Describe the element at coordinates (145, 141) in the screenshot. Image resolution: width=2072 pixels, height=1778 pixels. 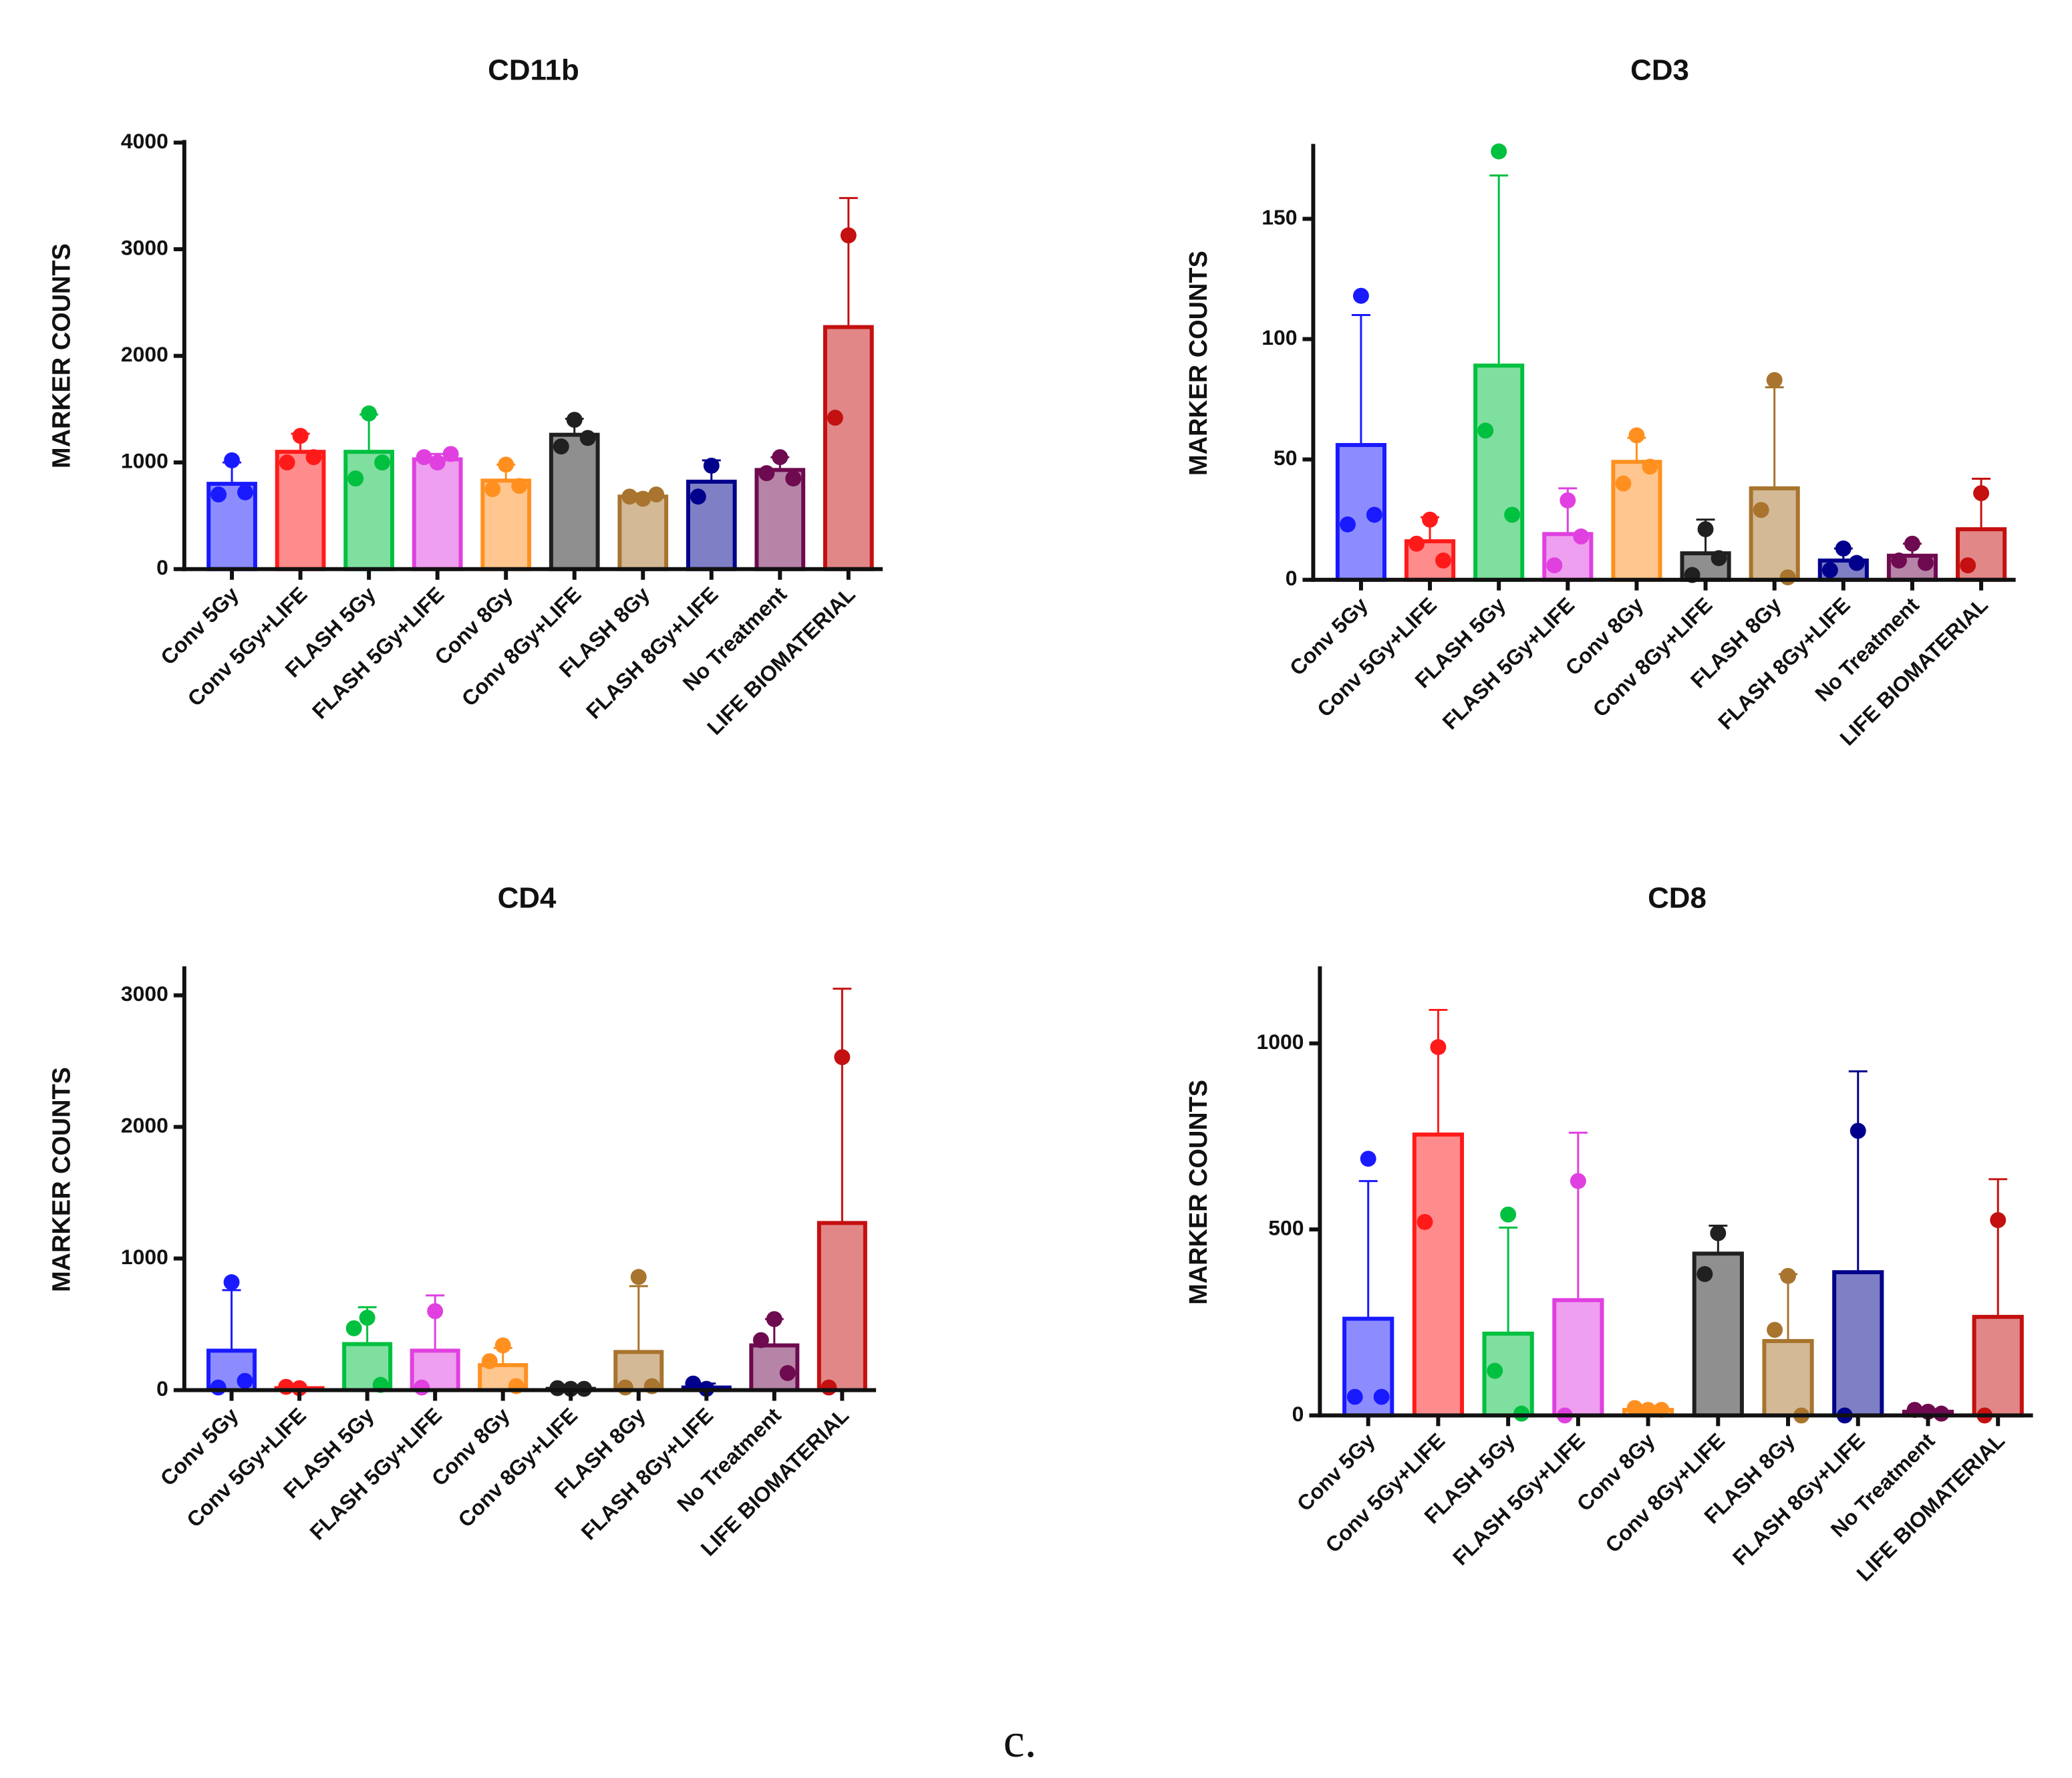
I see `y-tick-label: 4000` at that location.